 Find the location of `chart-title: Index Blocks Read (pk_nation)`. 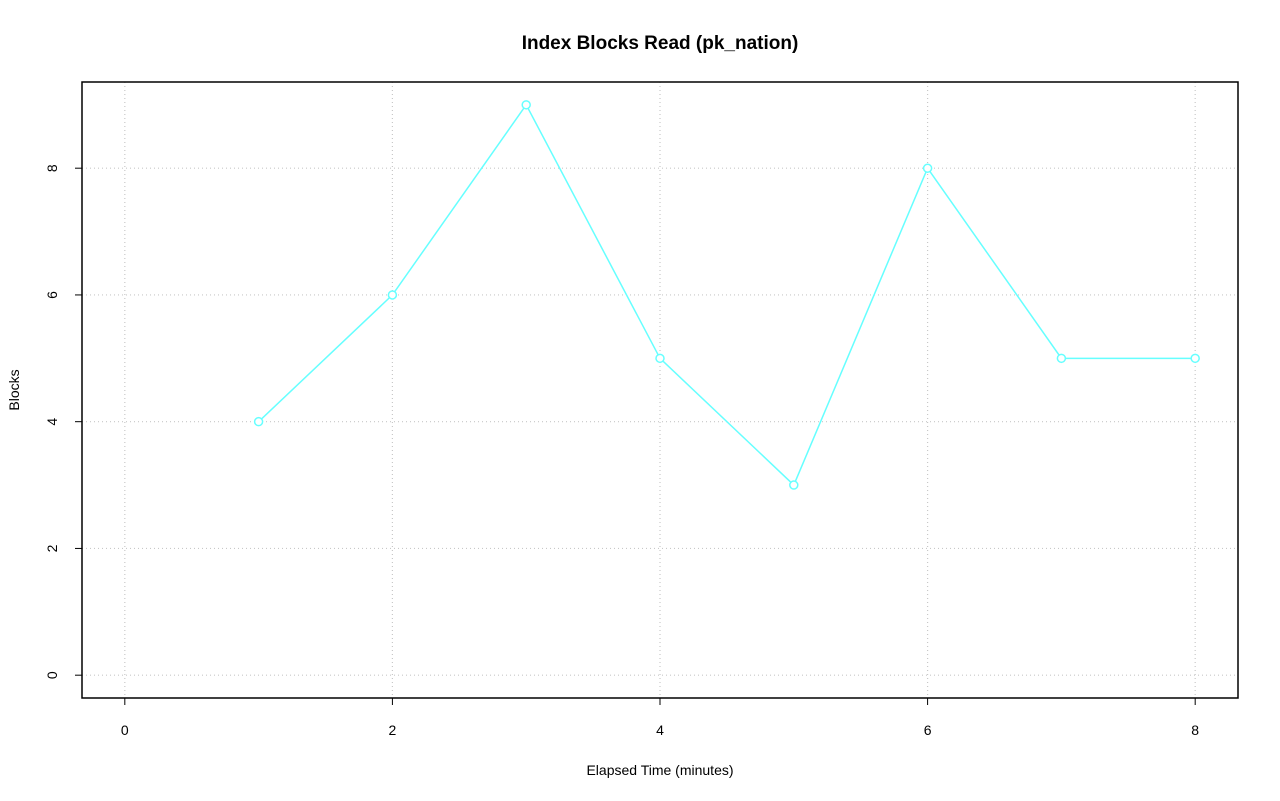

chart-title: Index Blocks Read (pk_nation) is located at coordinates (660, 43).